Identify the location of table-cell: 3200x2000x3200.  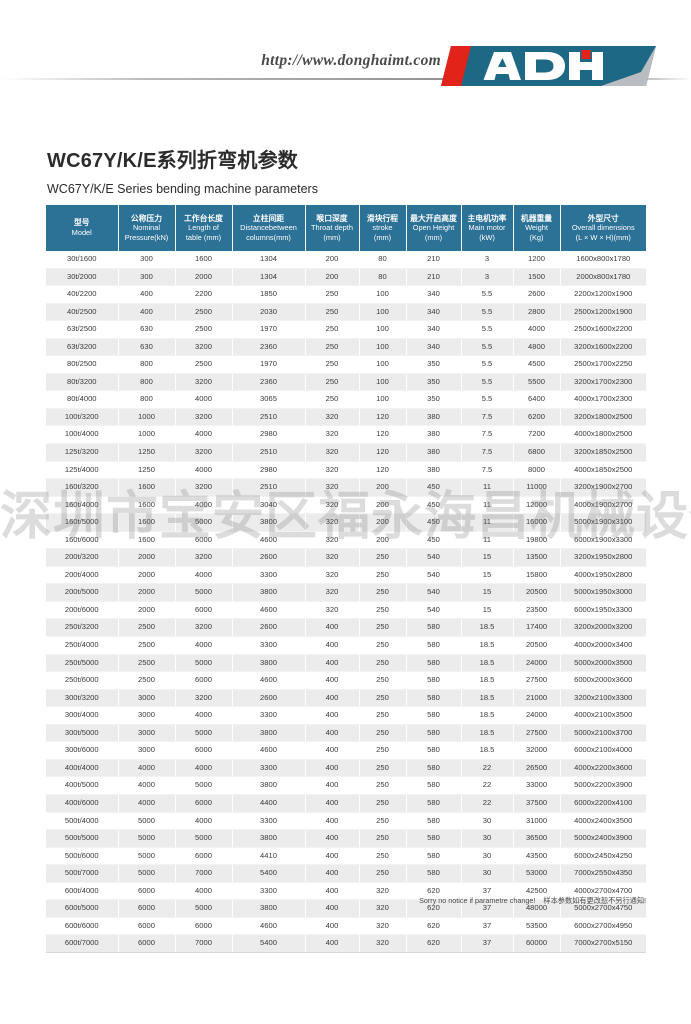
(603, 628).